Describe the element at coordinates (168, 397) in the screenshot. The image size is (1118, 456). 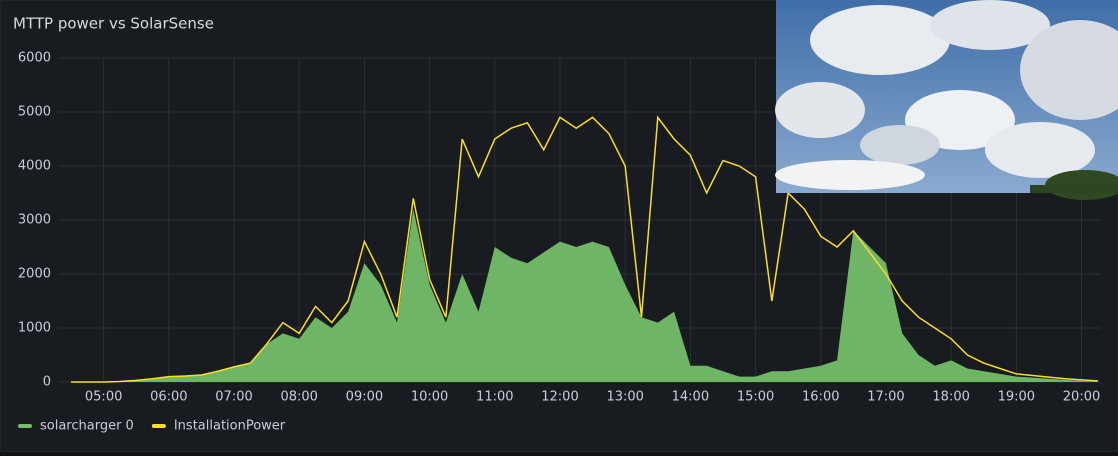
I see `x-tick-label: 06:00` at that location.